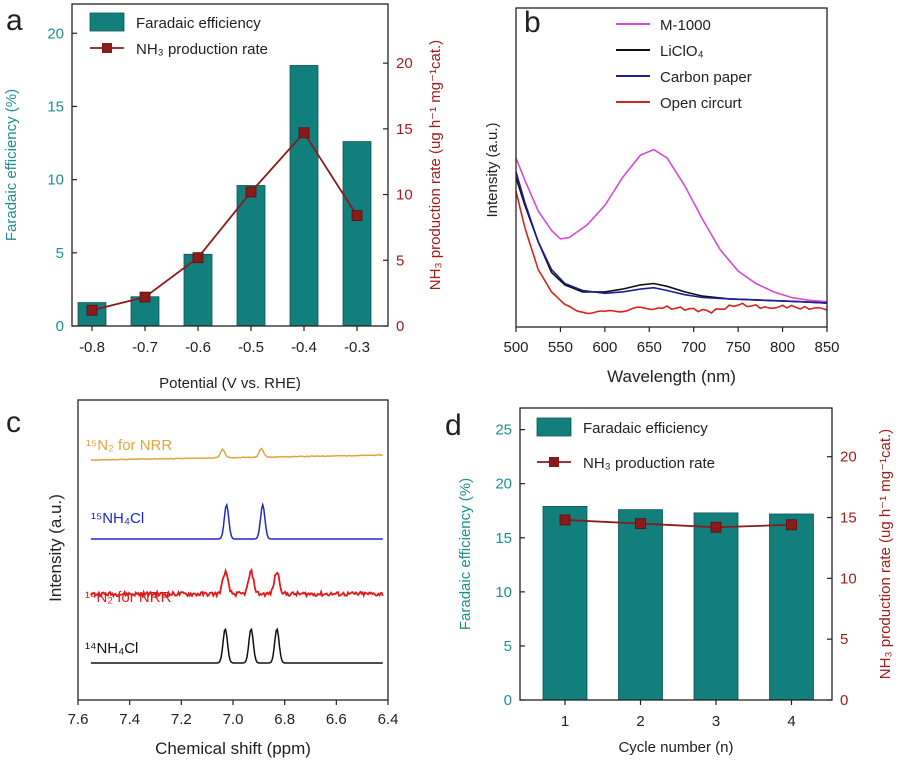  Describe the element at coordinates (508, 700) in the screenshot. I see `ytick-left-label-d: 0` at that location.